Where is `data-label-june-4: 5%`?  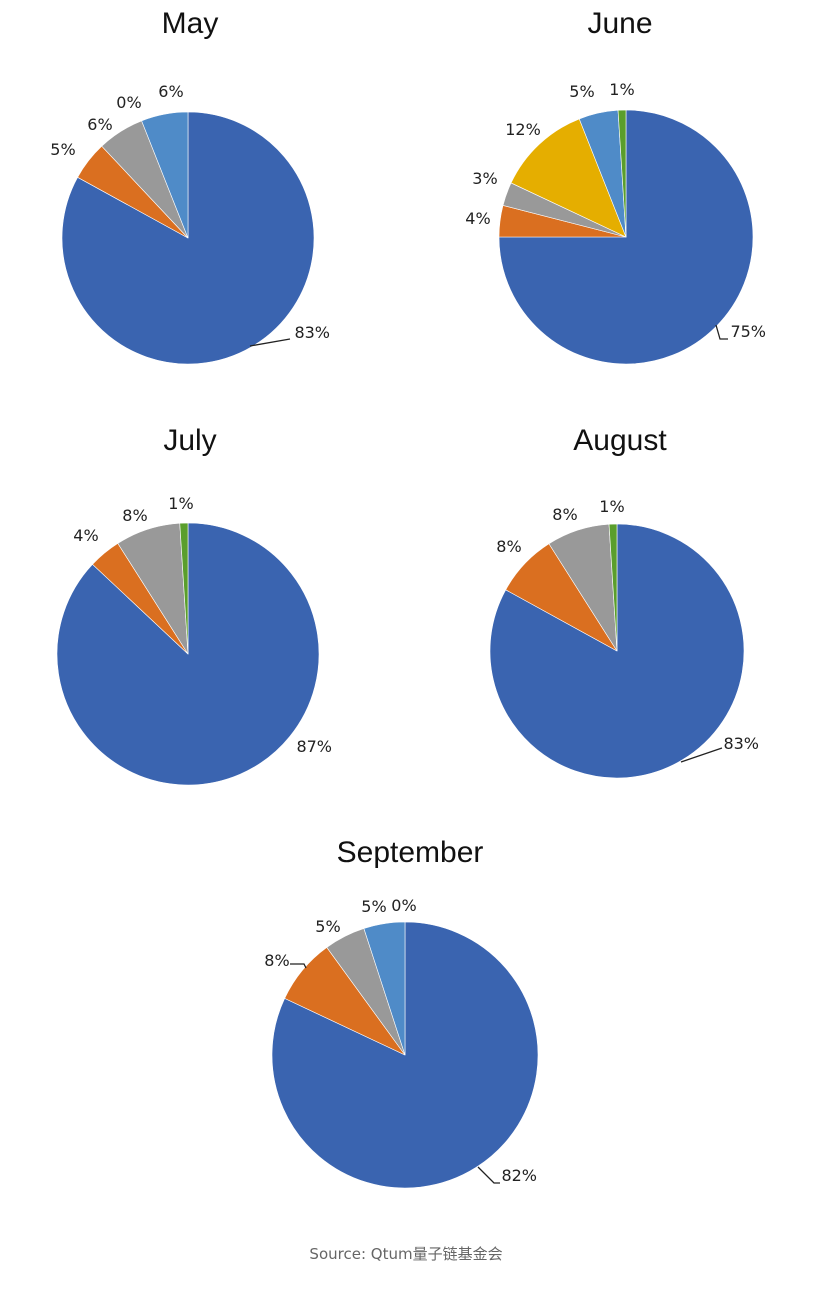
data-label-june-4: 5% is located at coordinates (581, 91).